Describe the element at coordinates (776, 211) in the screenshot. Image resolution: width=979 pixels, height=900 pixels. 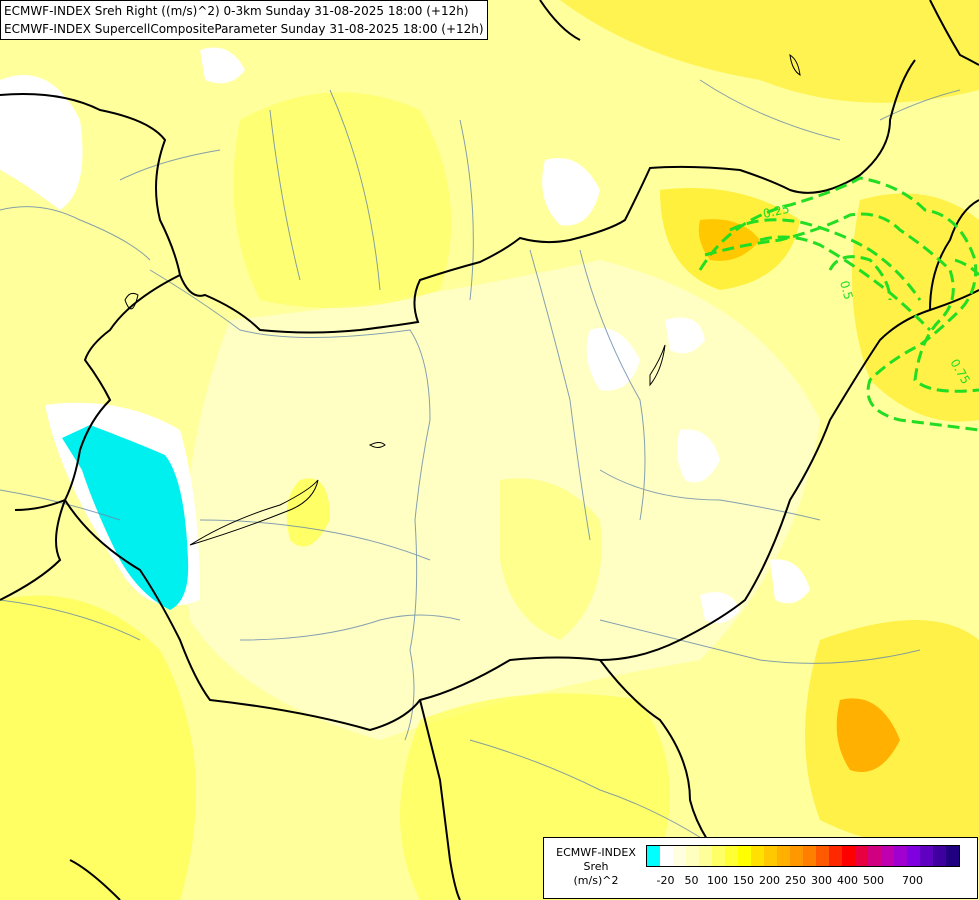
I see `contour-label-025: 0.25` at that location.